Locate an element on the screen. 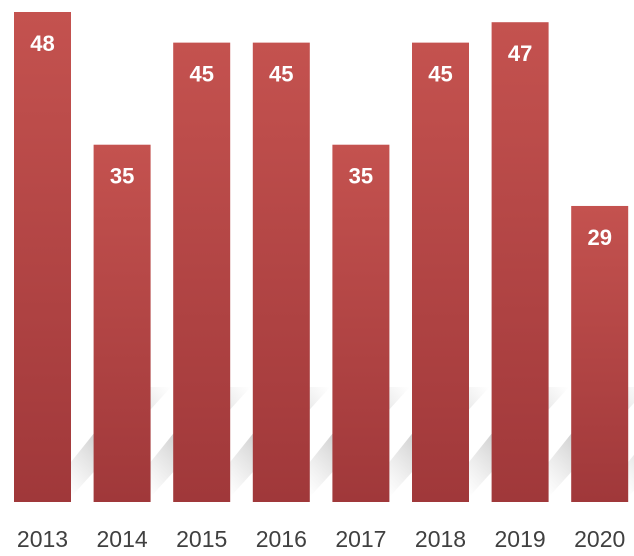  data-label: 47 is located at coordinates (520, 53).